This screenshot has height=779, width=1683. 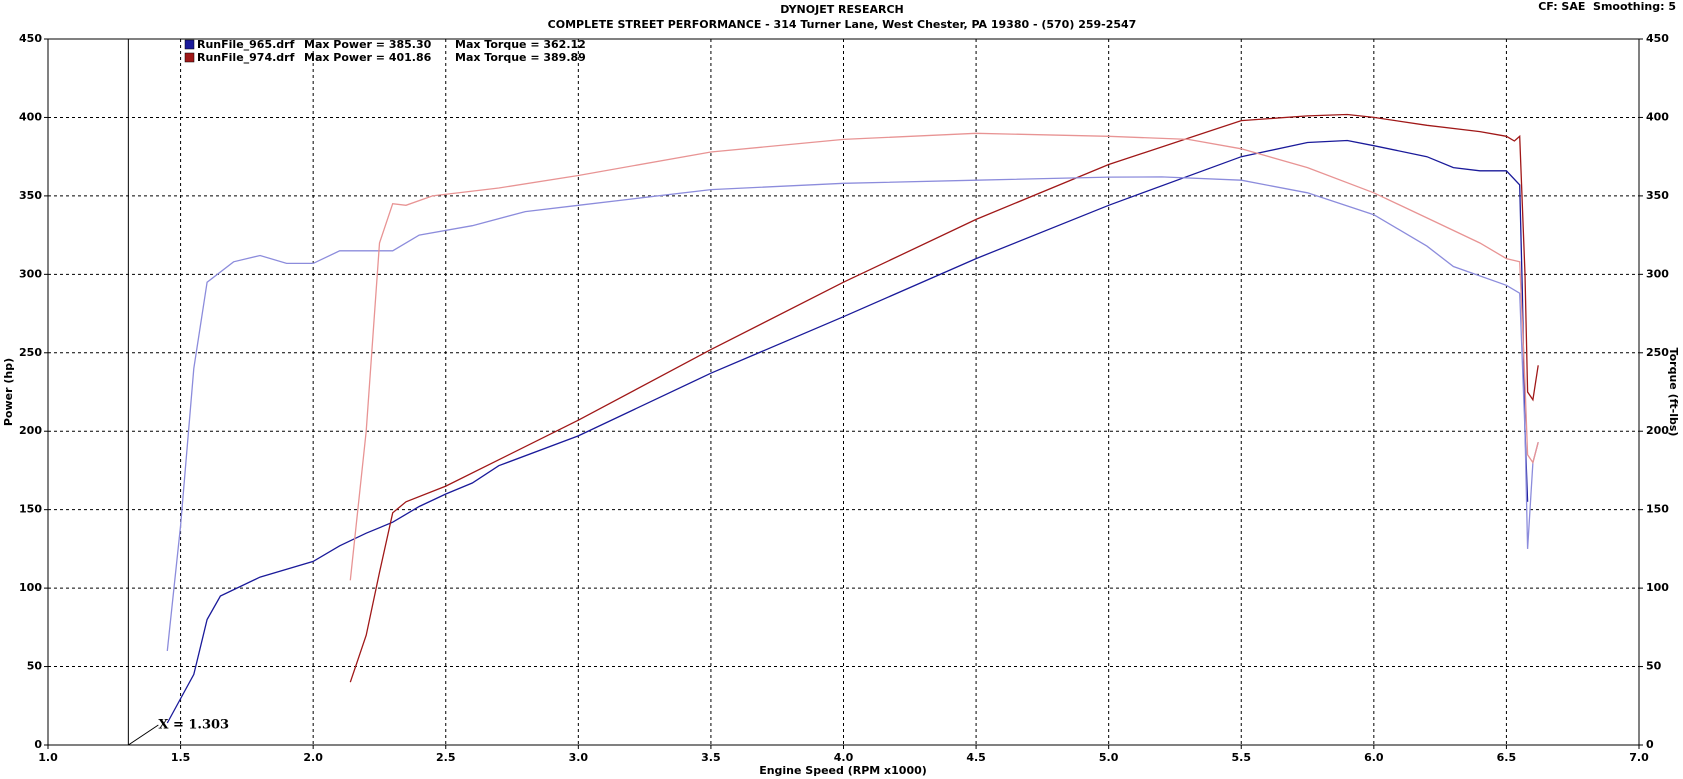 I want to click on y2-tick-label: 50, so click(x=1654, y=666).